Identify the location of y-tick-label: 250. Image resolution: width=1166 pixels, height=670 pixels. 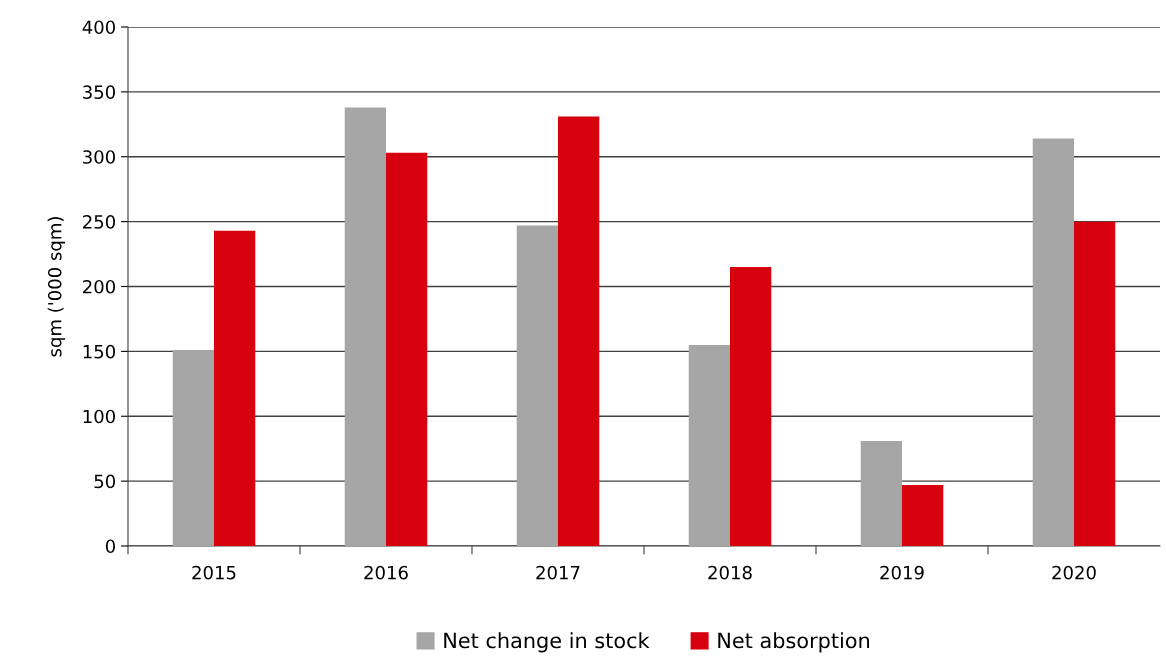
(99, 222).